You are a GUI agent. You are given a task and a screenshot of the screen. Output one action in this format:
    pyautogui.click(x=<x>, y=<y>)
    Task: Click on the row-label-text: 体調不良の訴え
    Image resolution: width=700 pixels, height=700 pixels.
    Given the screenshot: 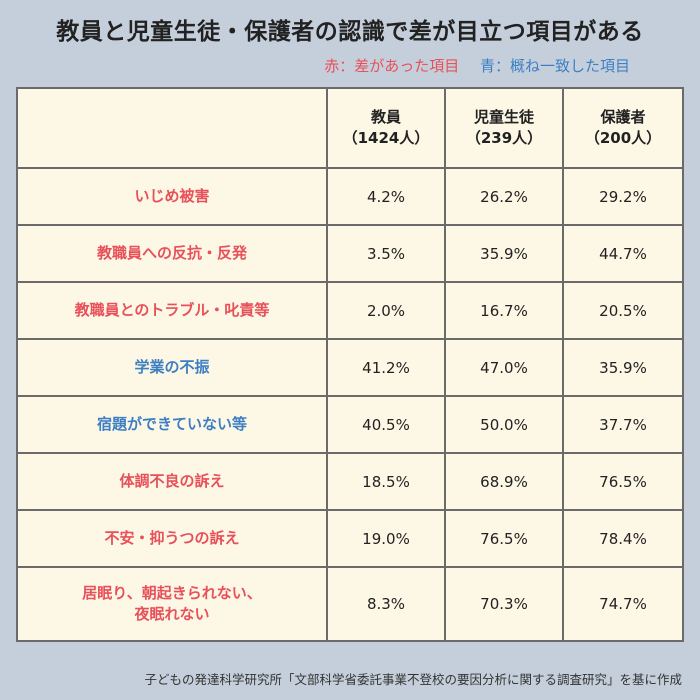 What is the action you would take?
    pyautogui.click(x=172, y=481)
    